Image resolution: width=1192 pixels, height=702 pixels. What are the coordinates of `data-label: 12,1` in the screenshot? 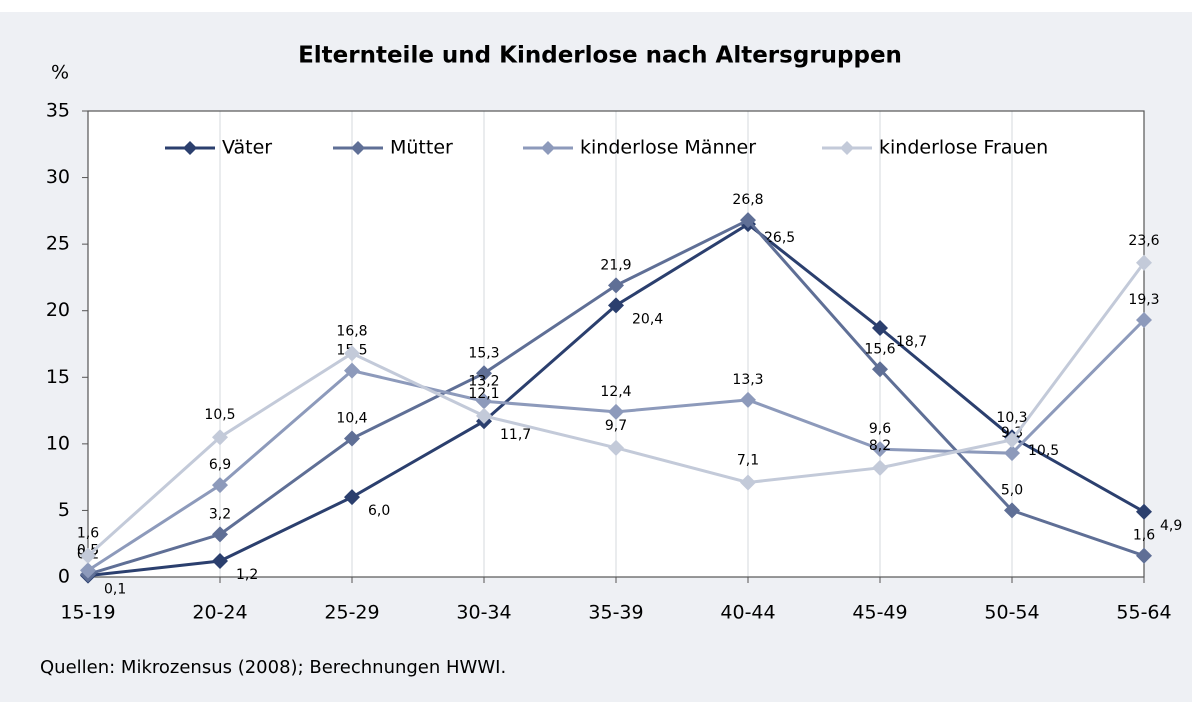 It's located at (483, 394).